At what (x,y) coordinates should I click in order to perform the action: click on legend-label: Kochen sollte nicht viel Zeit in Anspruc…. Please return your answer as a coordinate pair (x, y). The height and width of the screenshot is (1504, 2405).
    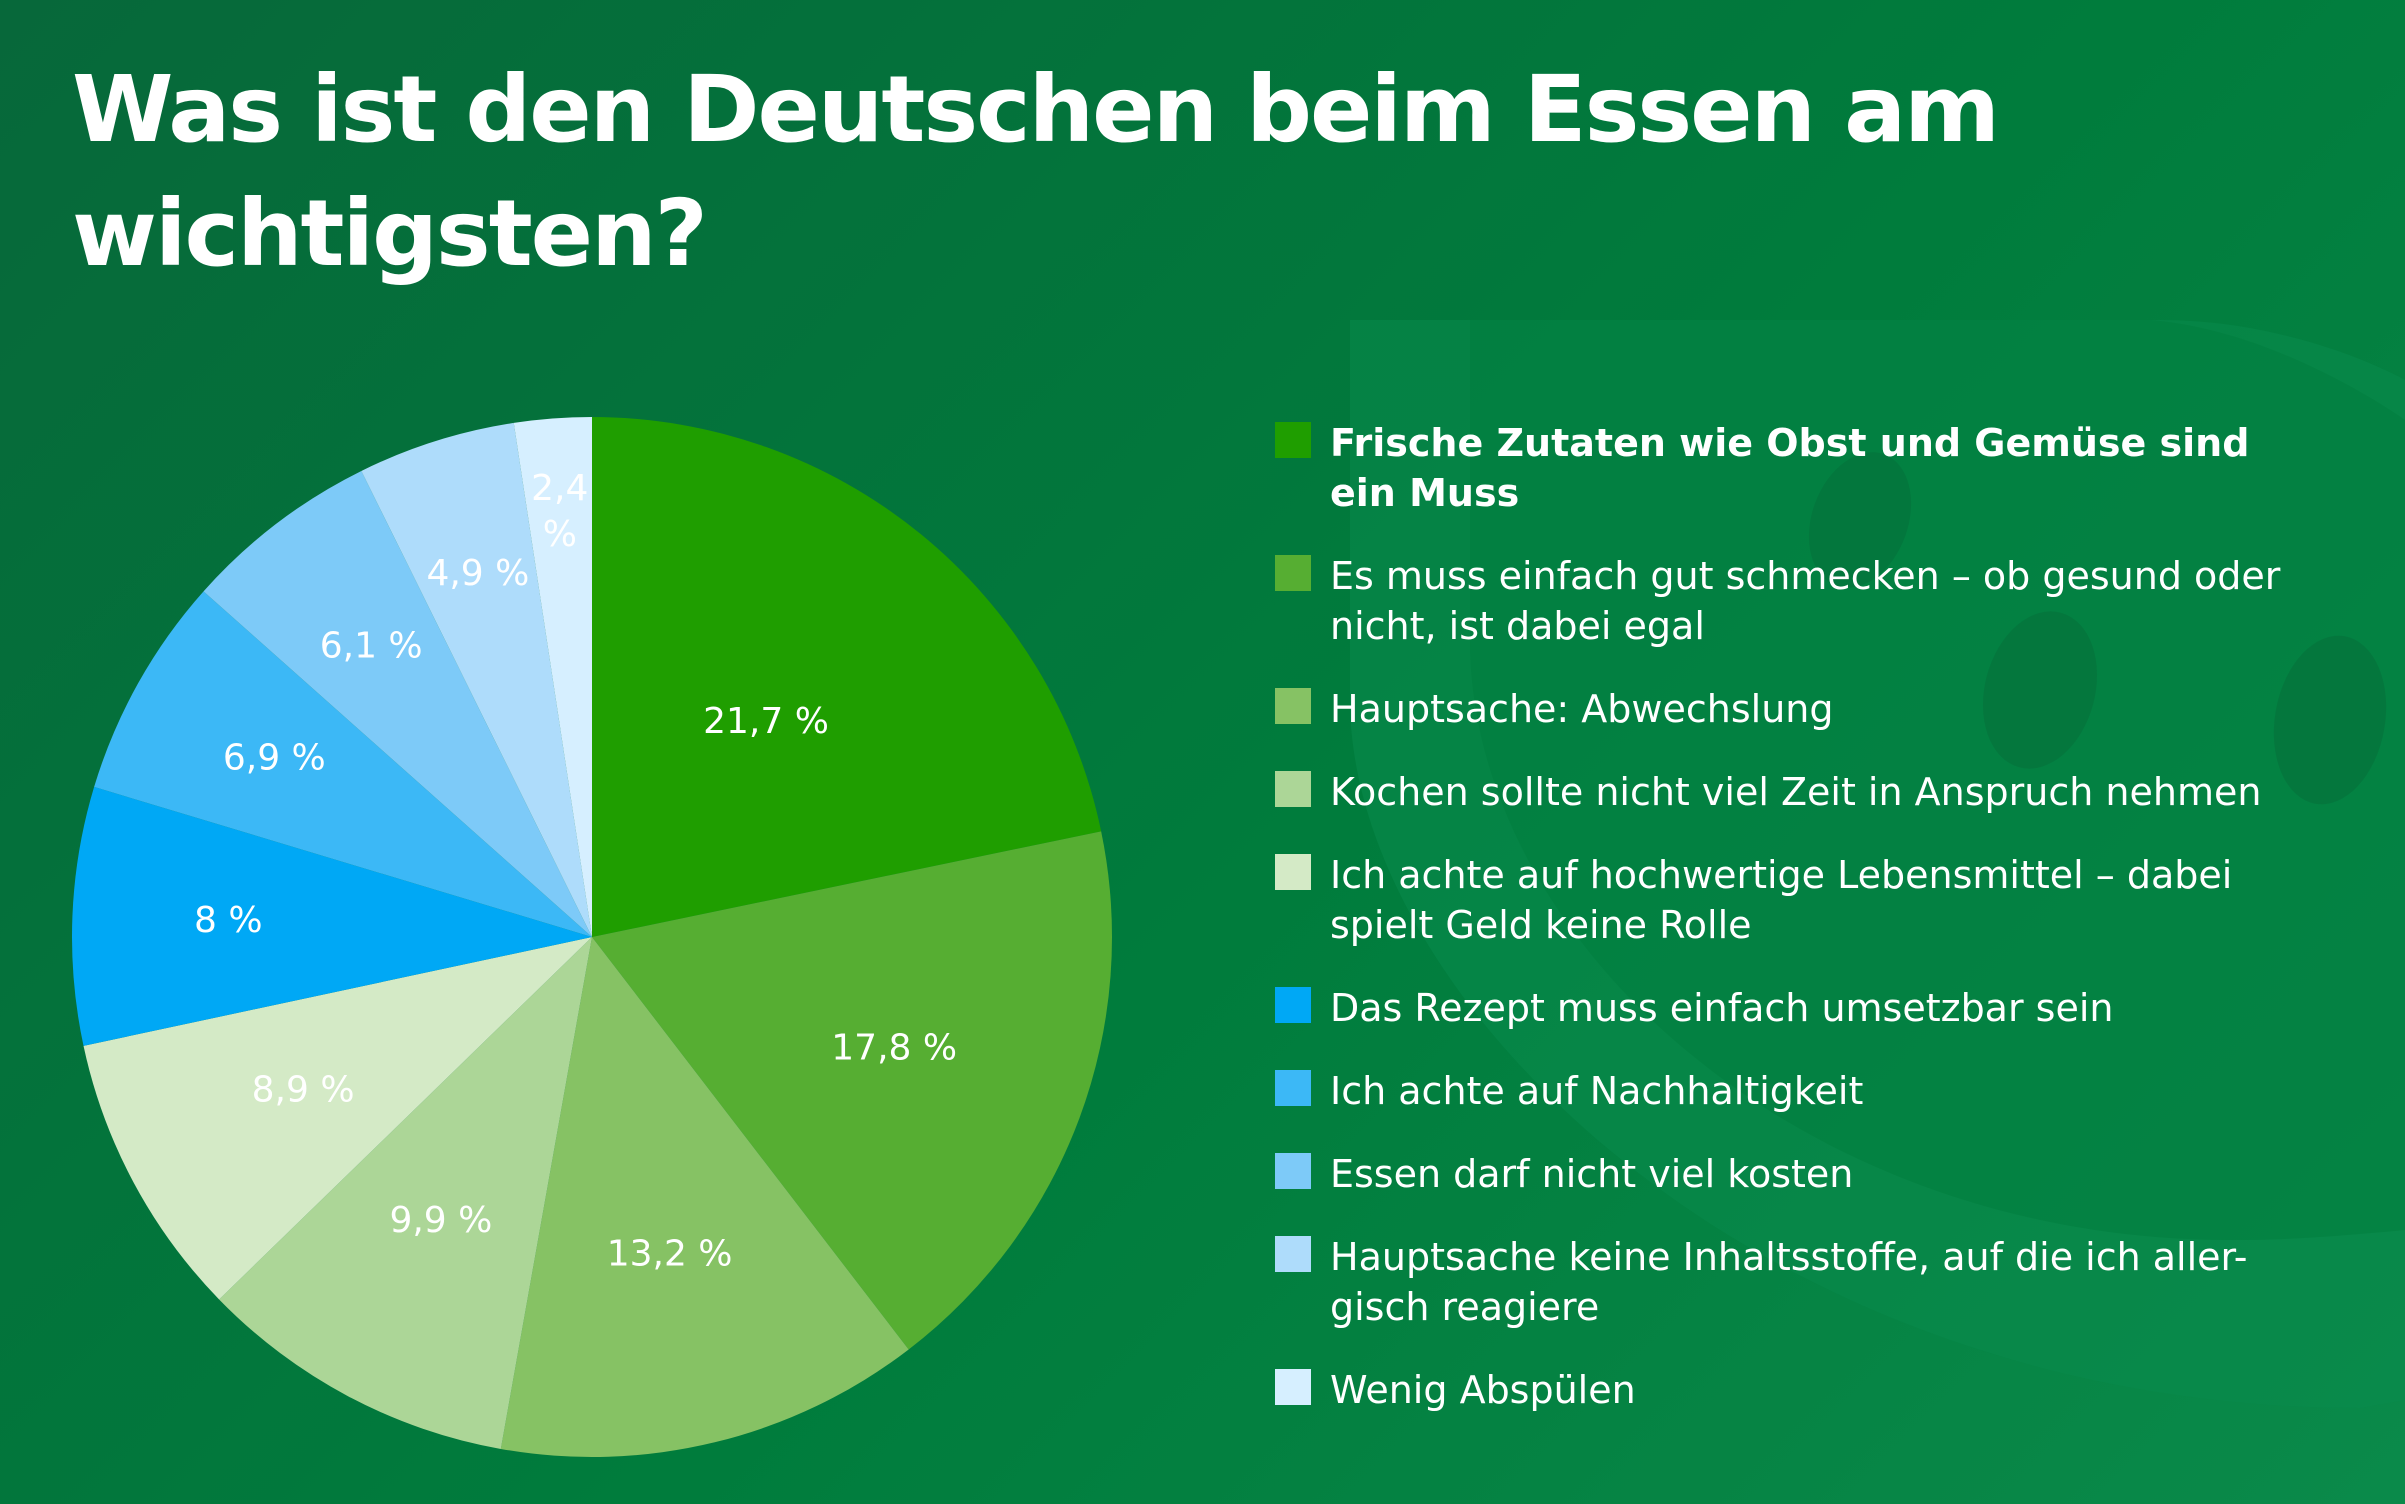
    Looking at the image, I should click on (1796, 792).